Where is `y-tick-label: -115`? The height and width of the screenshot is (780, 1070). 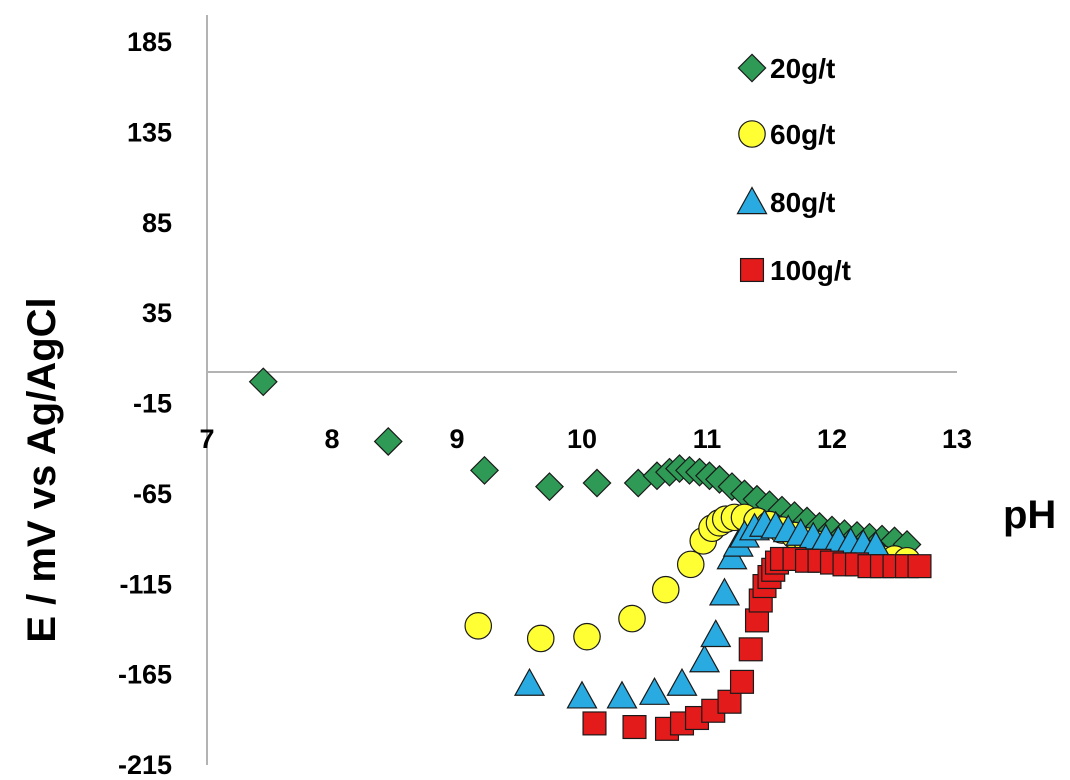
y-tick-label: -115 is located at coordinates (145, 584).